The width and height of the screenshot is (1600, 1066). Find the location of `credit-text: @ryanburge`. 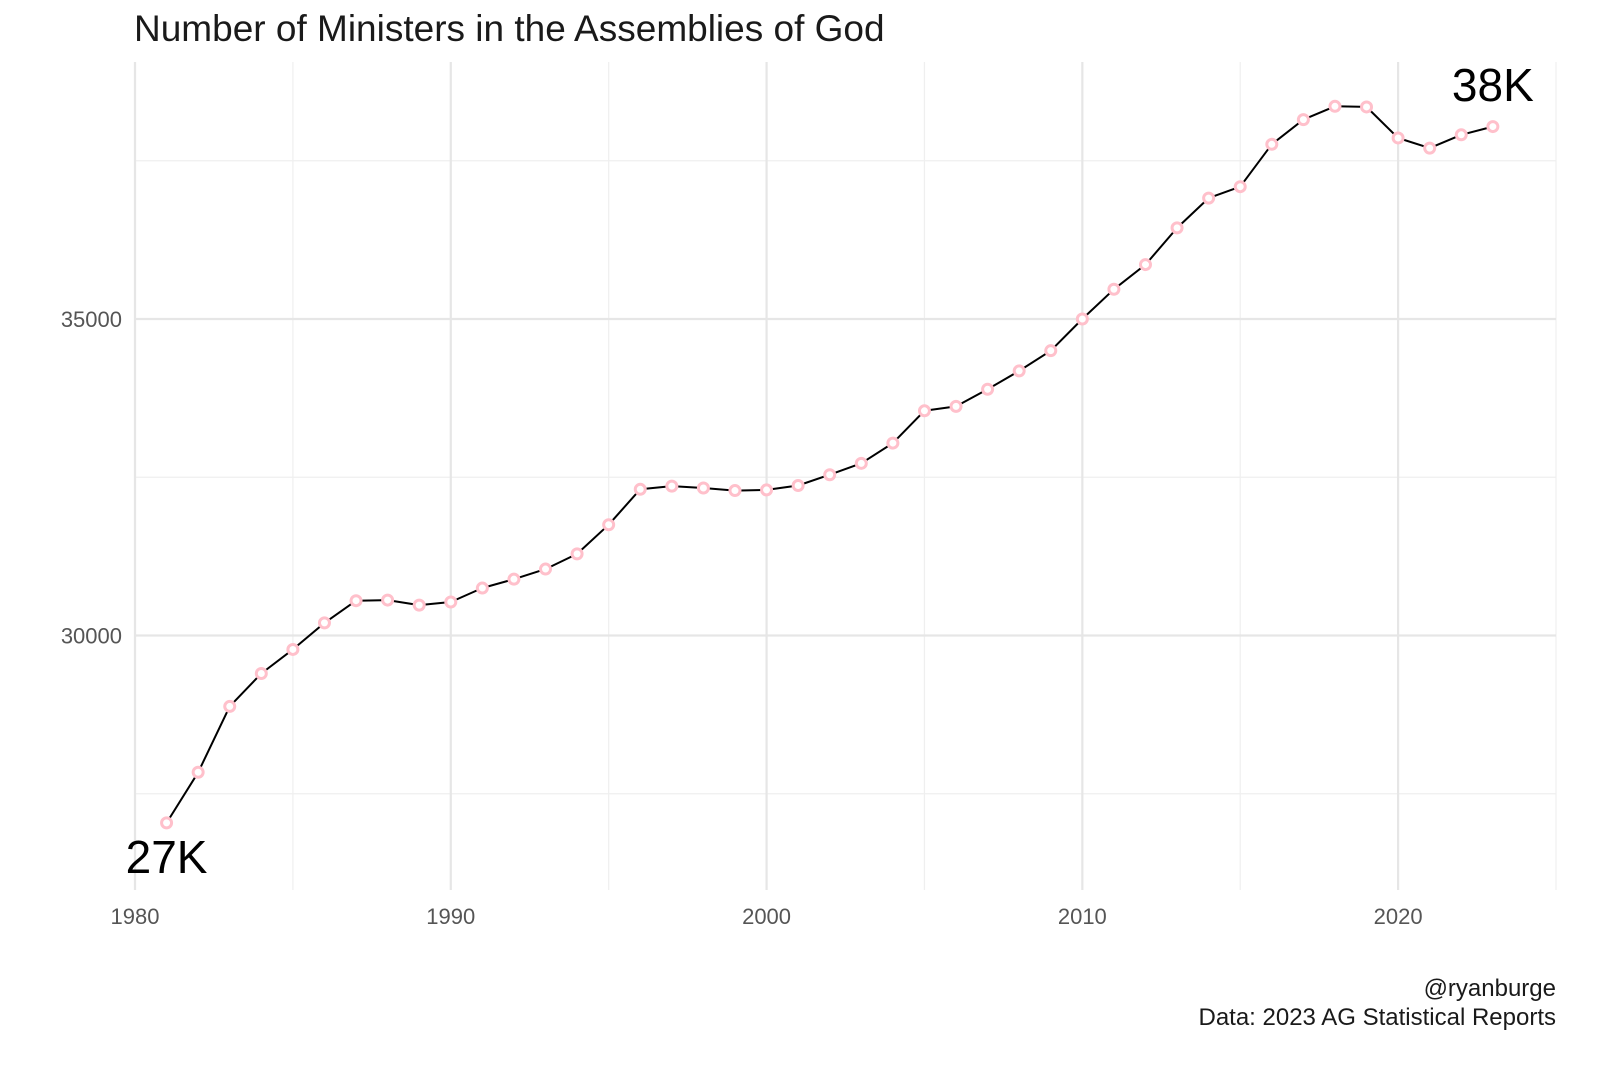

credit-text: @ryanburge is located at coordinates (1489, 988).